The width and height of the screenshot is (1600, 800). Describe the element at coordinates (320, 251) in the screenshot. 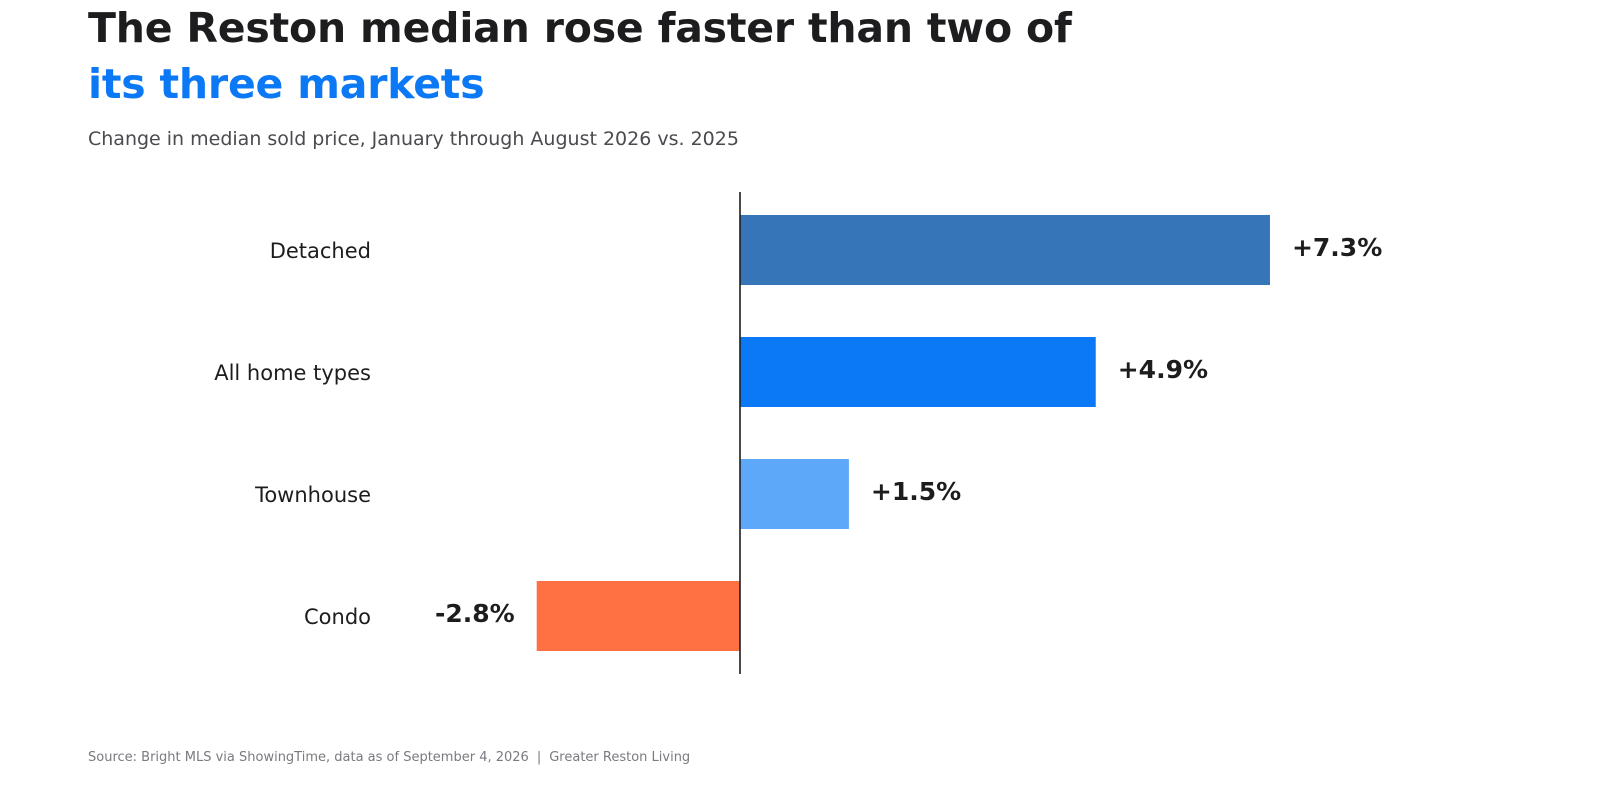

I see `category-label-detached: Detached` at that location.